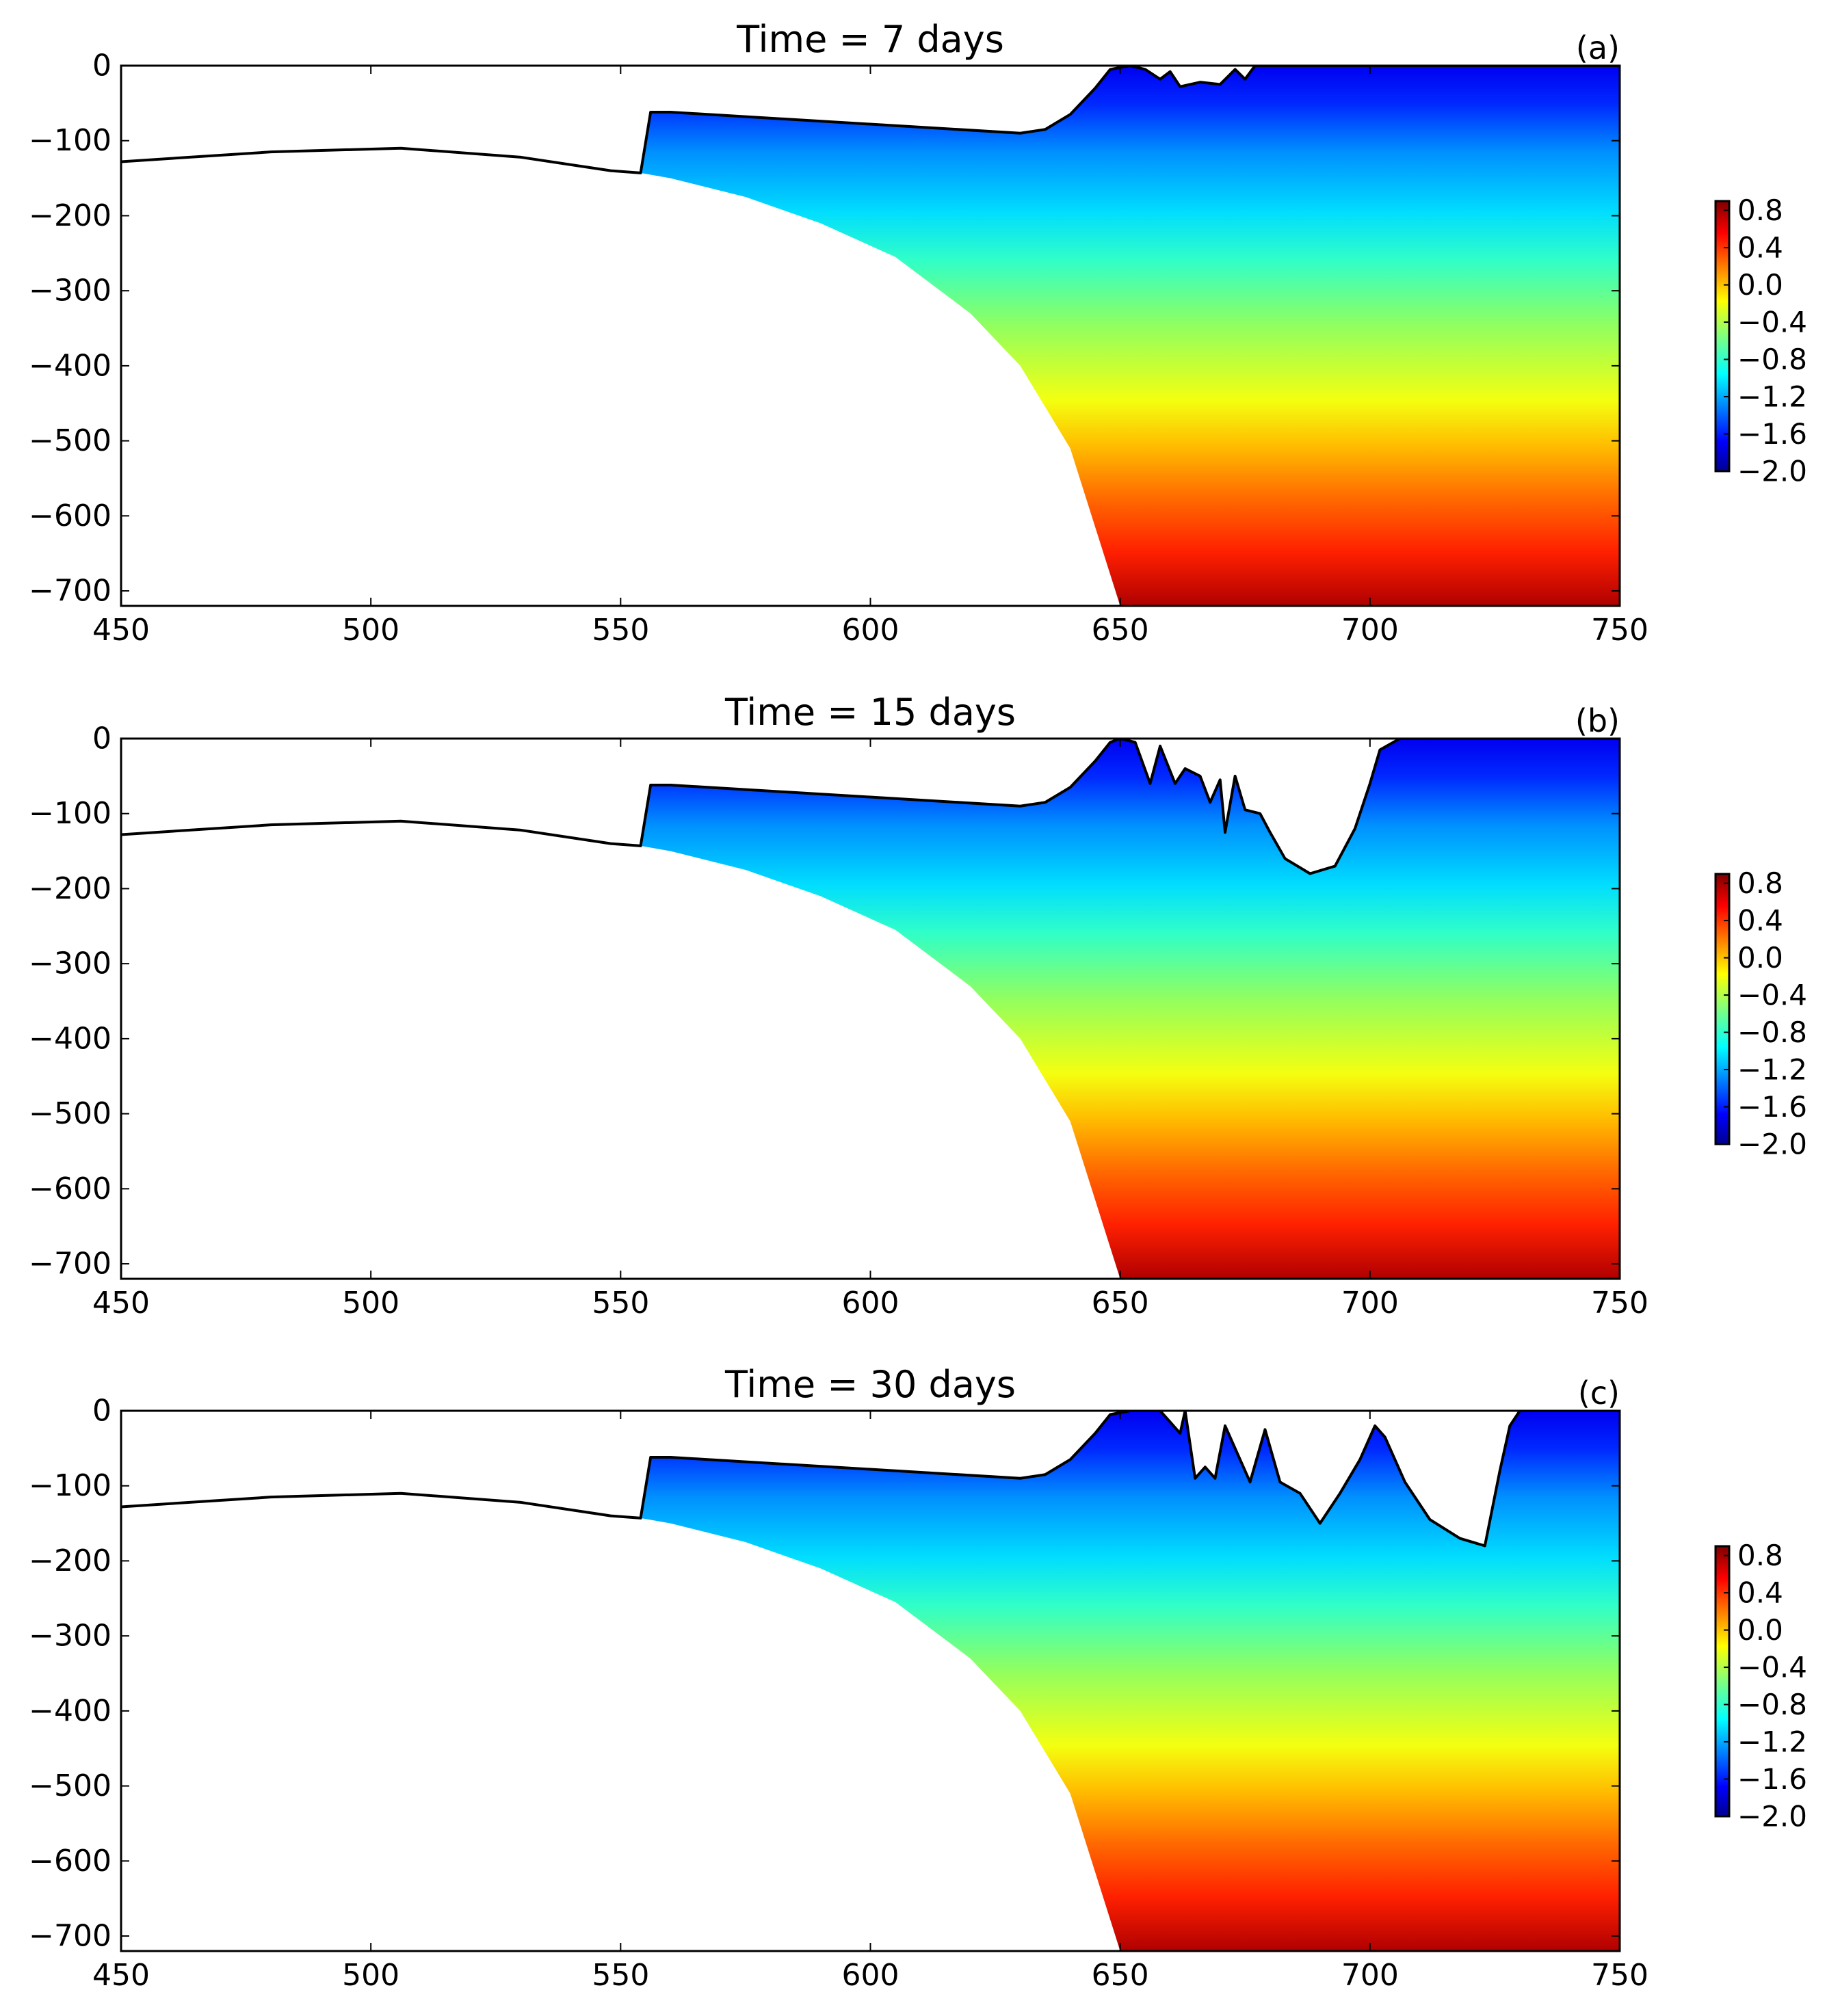 This screenshot has width=1840, height=2016. Describe the element at coordinates (870, 1384) in the screenshot. I see `chart-title: Time = 30 days` at that location.